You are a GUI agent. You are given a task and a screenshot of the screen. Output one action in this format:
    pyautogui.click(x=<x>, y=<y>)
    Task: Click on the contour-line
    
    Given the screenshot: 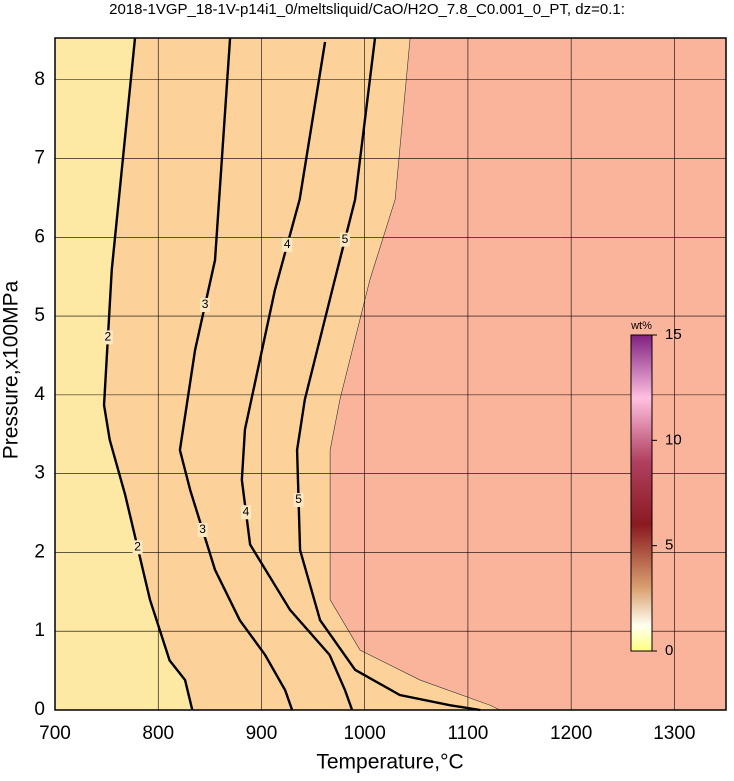 What is the action you would take?
    pyautogui.click(x=148, y=374)
    